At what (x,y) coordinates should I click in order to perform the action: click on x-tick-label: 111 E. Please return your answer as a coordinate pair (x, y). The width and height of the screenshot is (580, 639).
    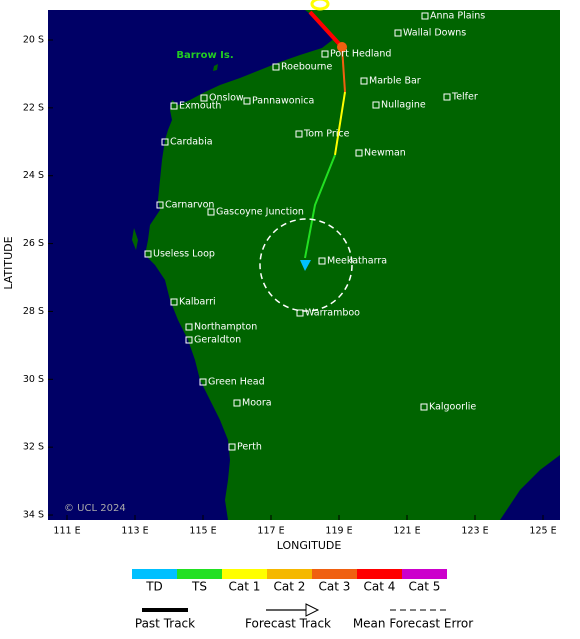
    Looking at the image, I should click on (66, 531).